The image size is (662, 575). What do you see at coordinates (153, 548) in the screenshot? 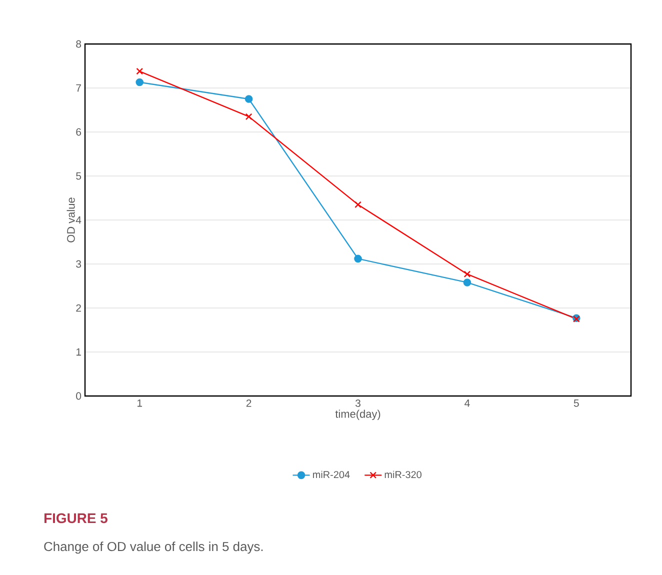
I see `text: Change of OD value of cells in 5 days.` at bounding box center [153, 548].